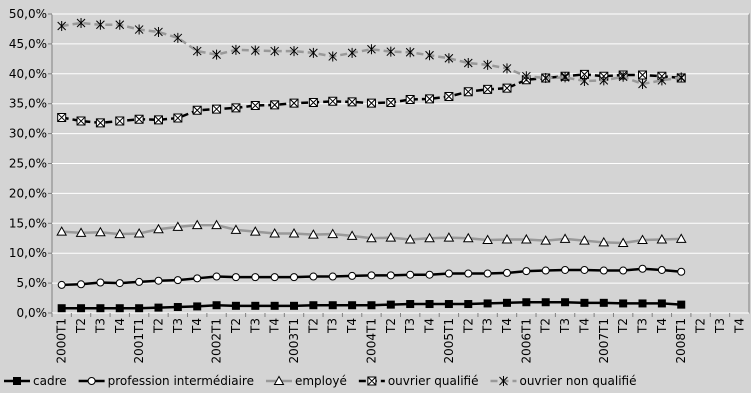  Describe the element at coordinates (139, 341) in the screenshot. I see `x-tick-label: 2001T1` at that location.